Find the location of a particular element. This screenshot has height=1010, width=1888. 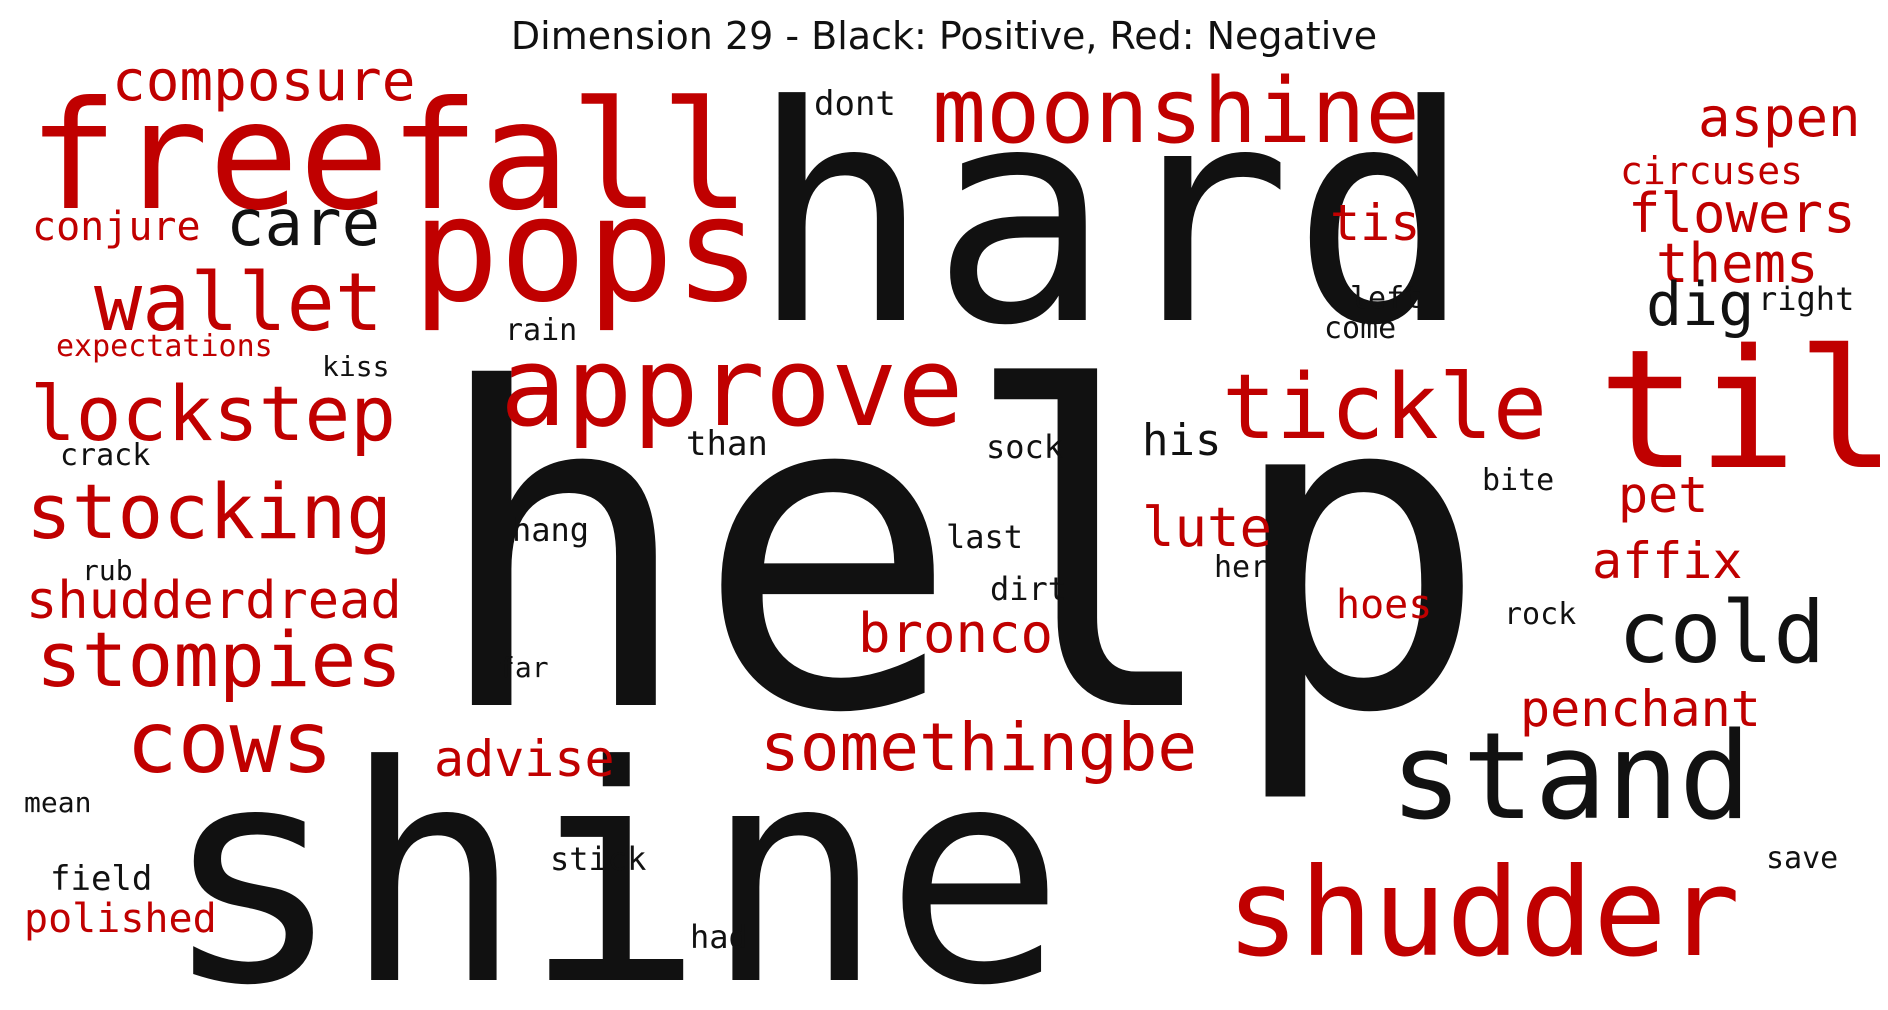

word-his: his is located at coordinates (1181, 440).